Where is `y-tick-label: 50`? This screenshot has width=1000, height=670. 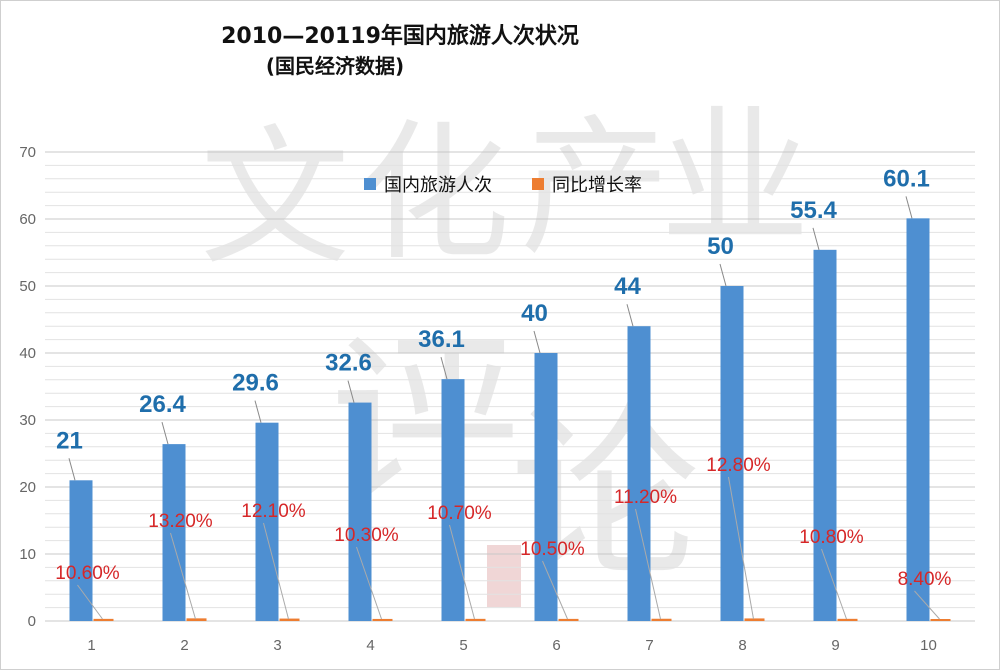
y-tick-label: 50 is located at coordinates (27, 286).